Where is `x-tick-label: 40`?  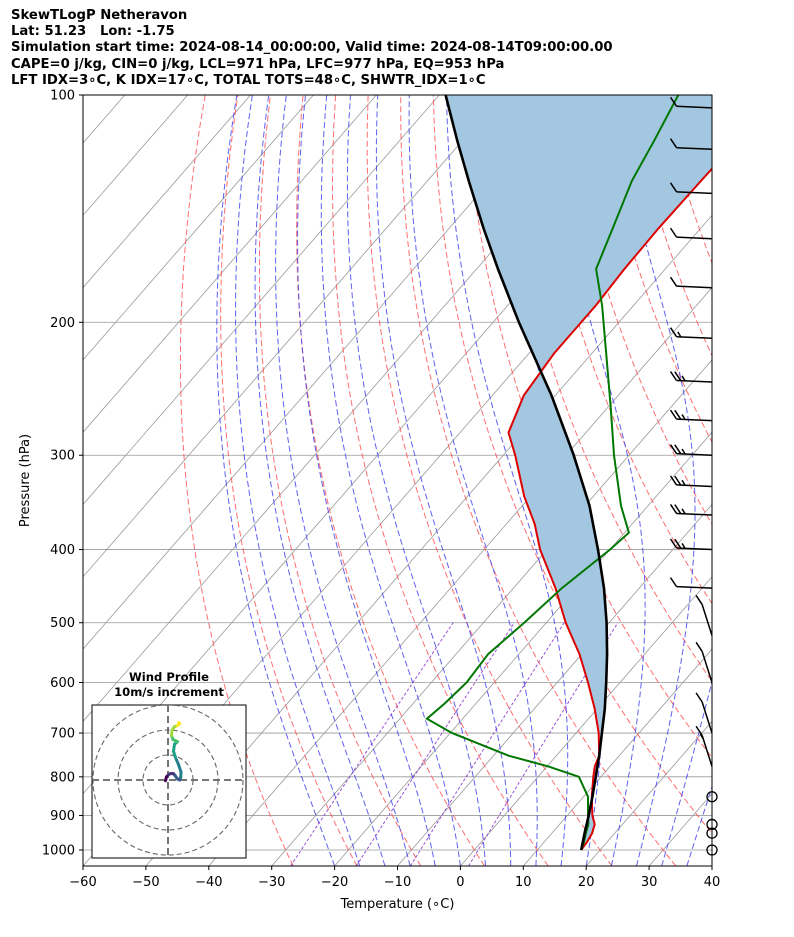
x-tick-label: 40 is located at coordinates (712, 882).